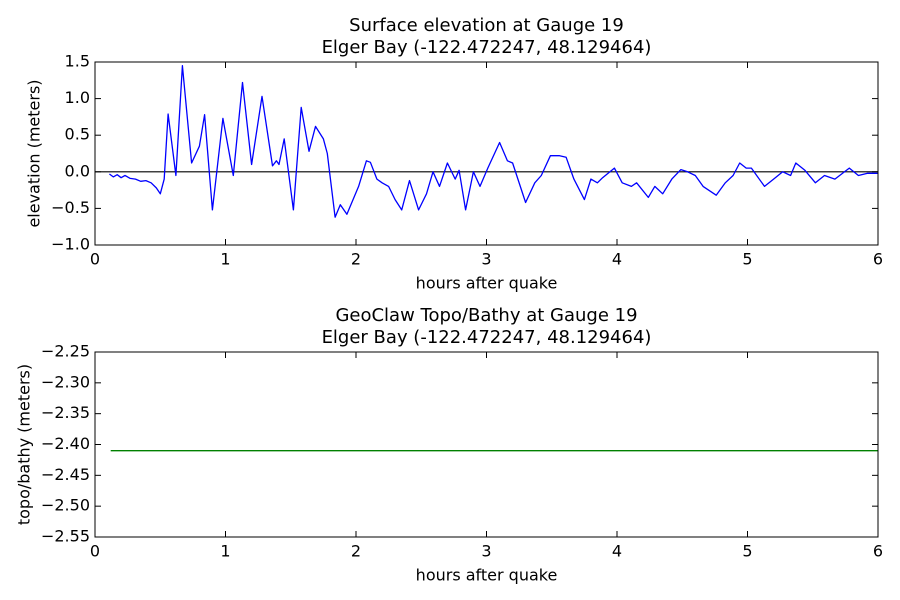 The image size is (900, 600). Describe the element at coordinates (77, 170) in the screenshot. I see `y-tick-label: 0.0` at that location.